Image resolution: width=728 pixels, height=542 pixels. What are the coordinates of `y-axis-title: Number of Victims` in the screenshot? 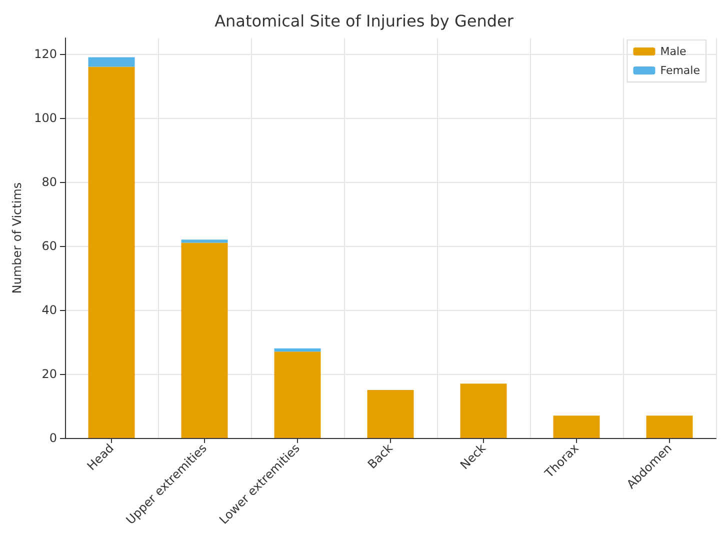 It's located at (17, 238).